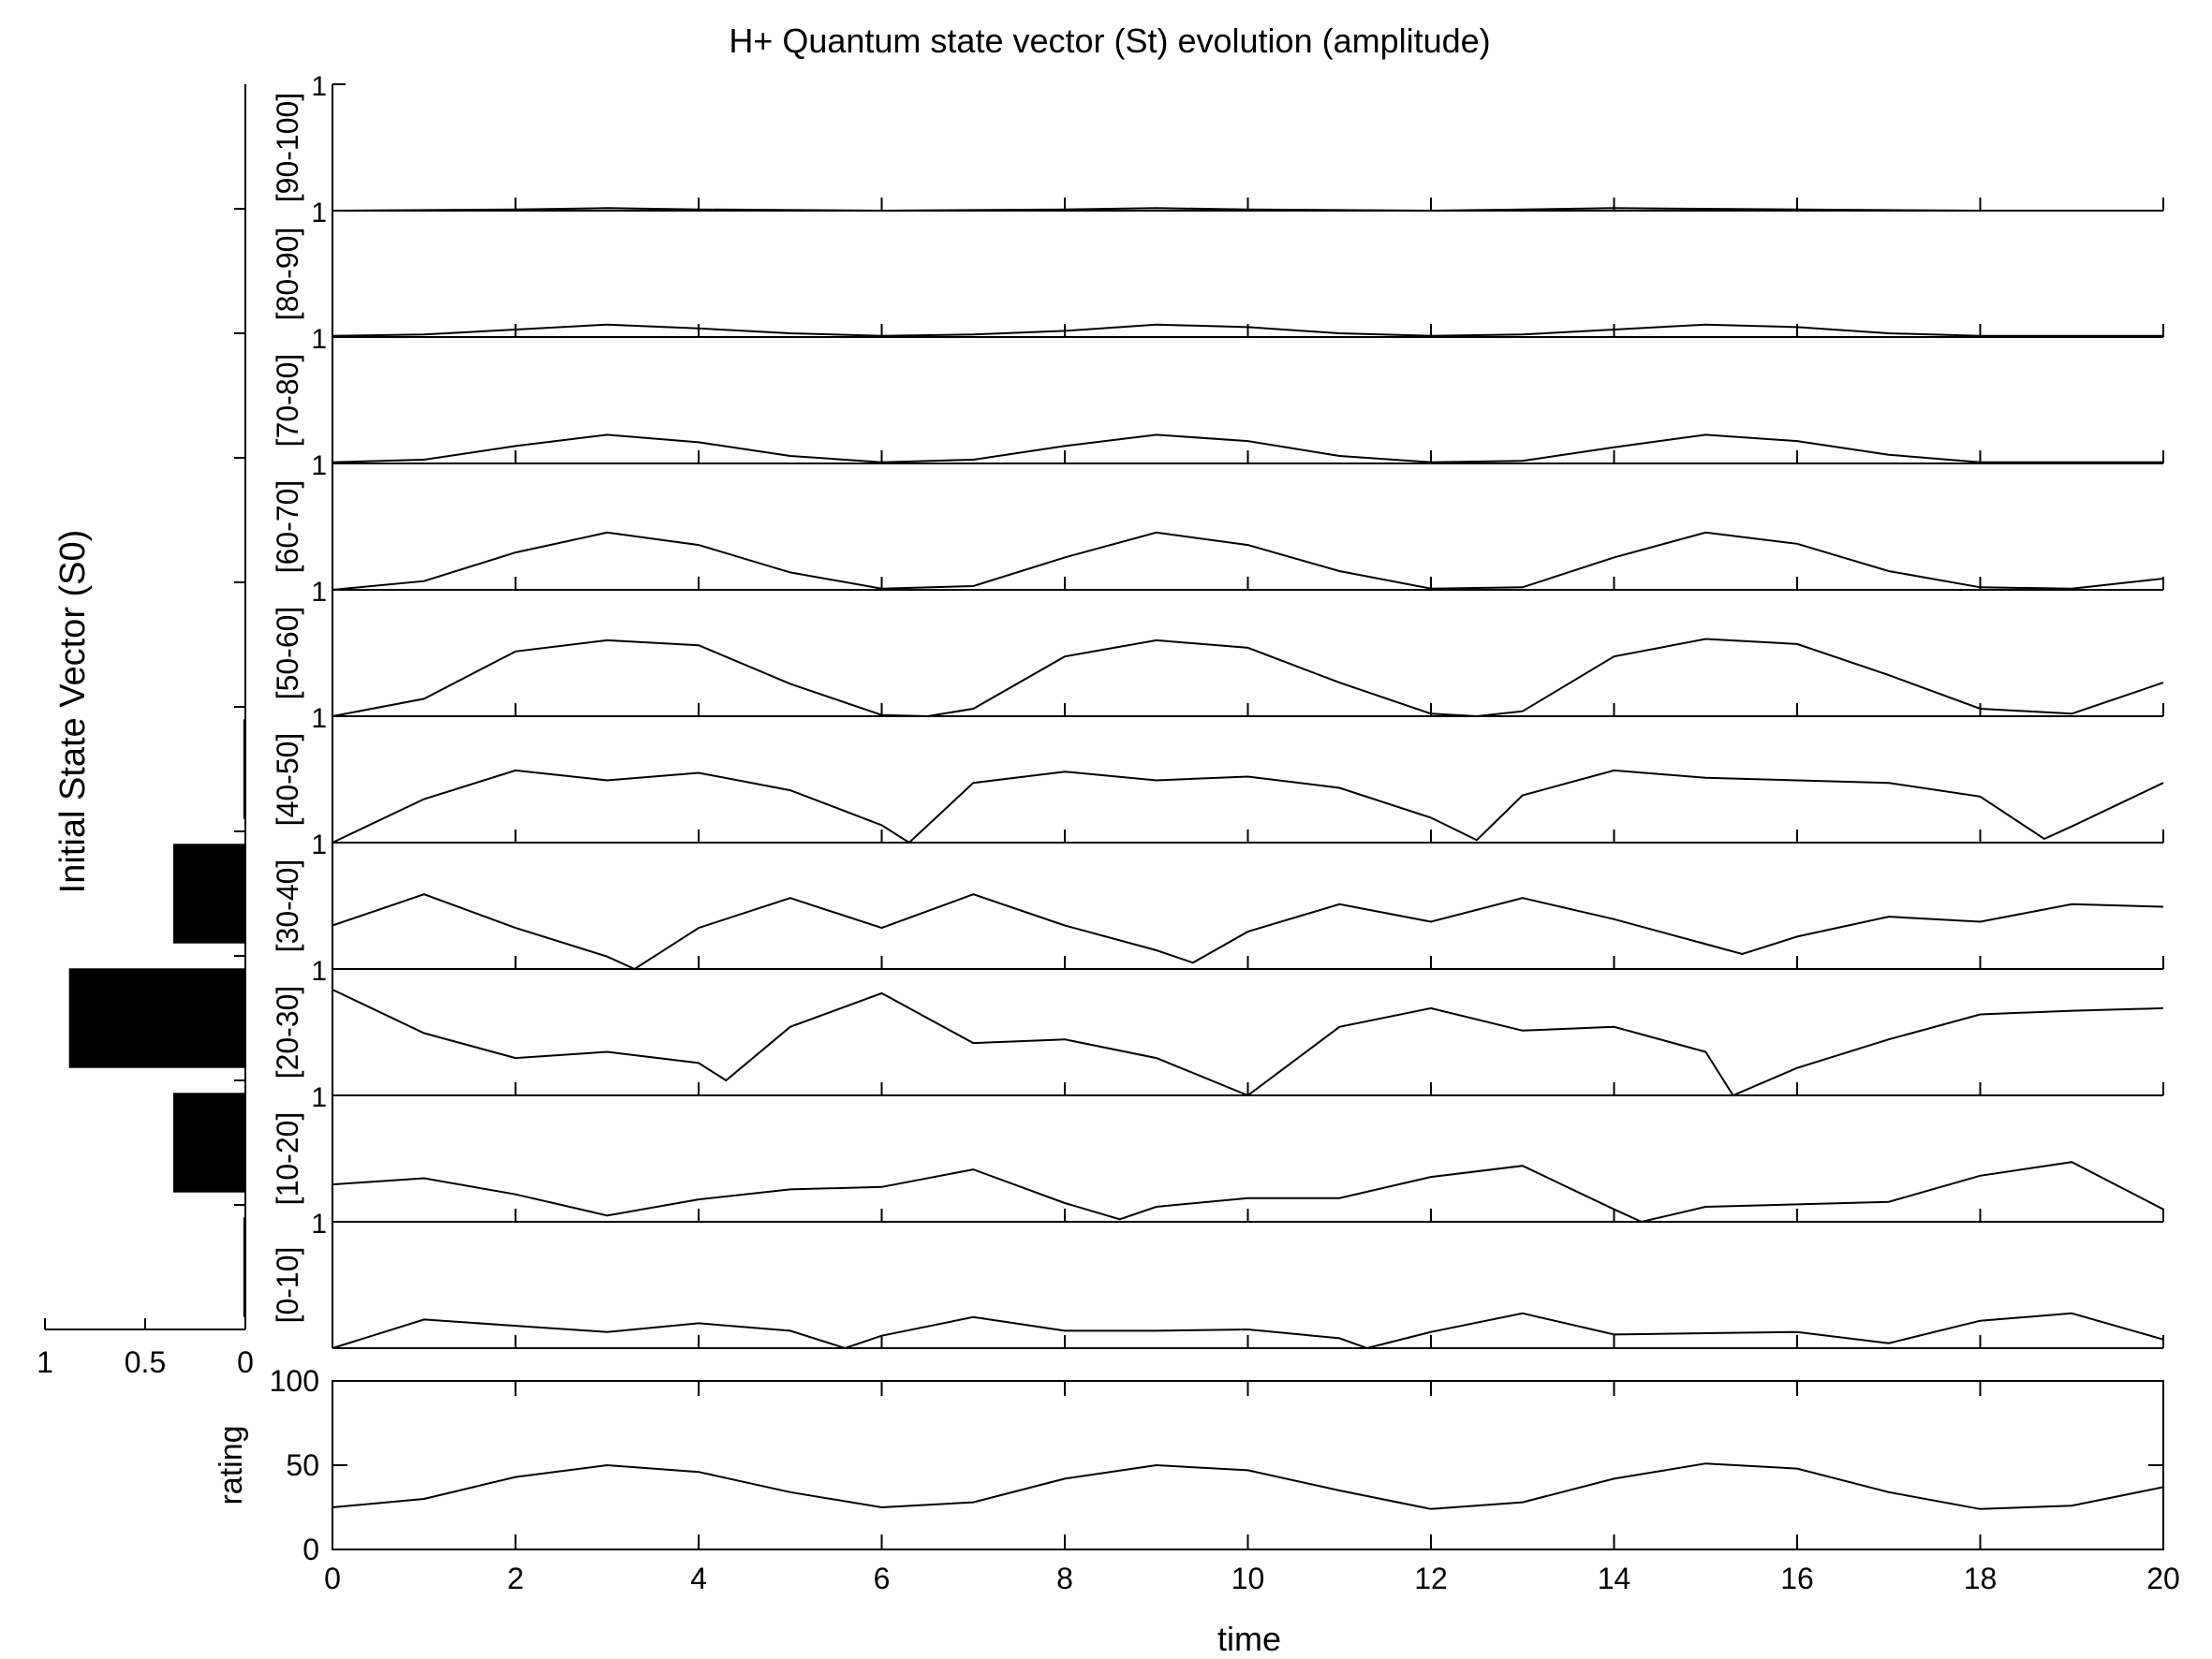 The image size is (2212, 1659). I want to click on x-axis-label: time, so click(1249, 1639).